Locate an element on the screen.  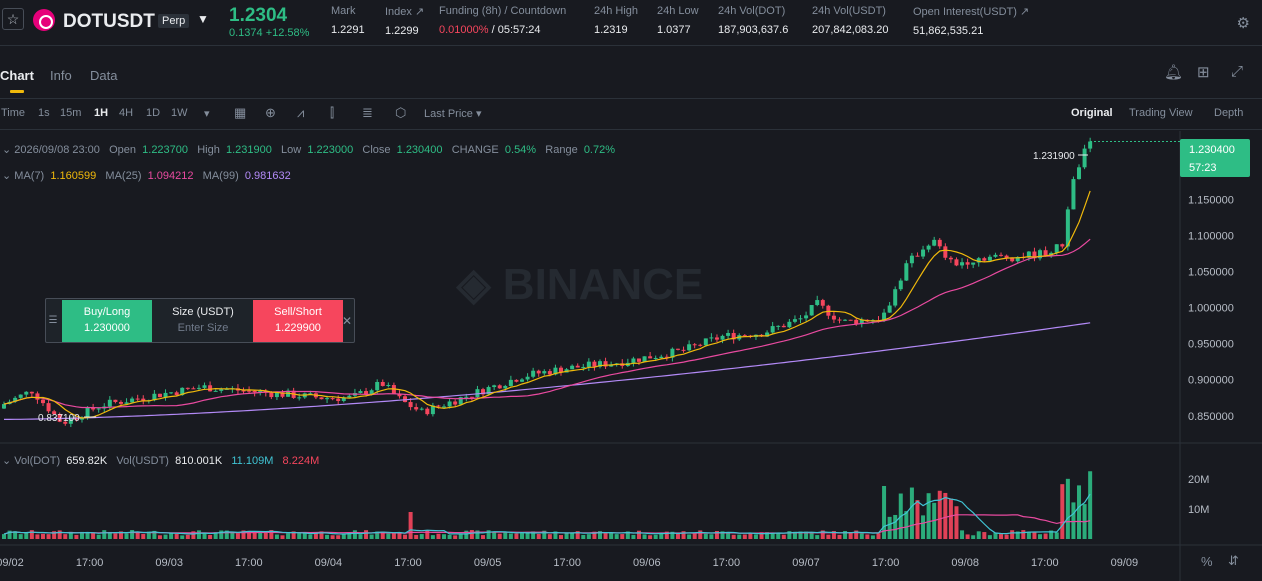
settings-gear-icon: ⚙ is located at coordinates (1243, 23).